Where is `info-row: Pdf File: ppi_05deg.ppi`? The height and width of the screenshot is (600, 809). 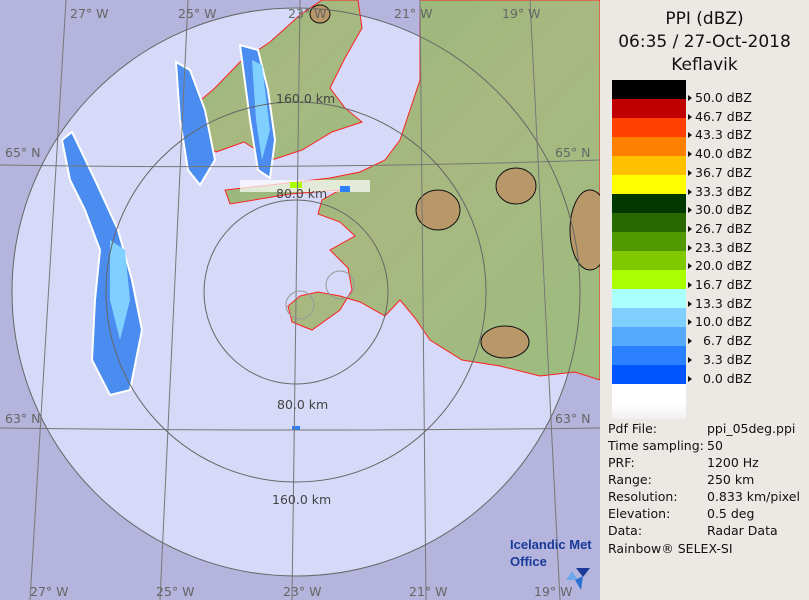
info-row: Pdf File: ppi_05deg.ppi is located at coordinates (701, 429).